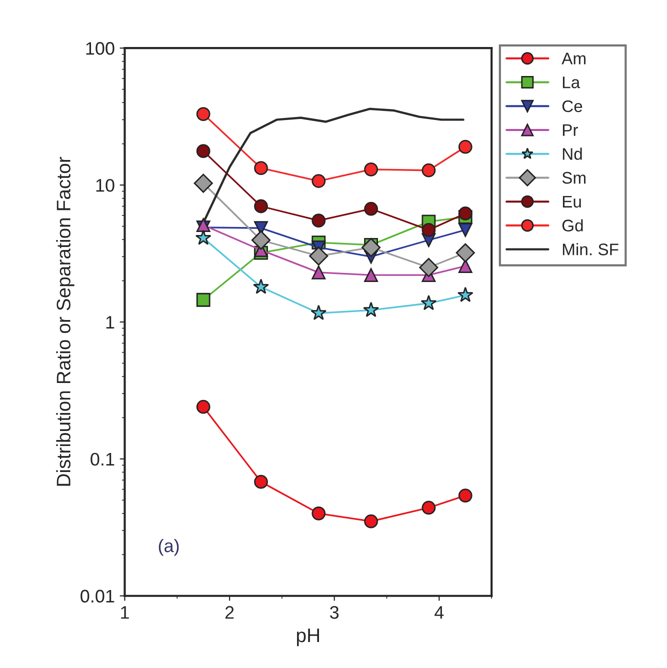 The width and height of the screenshot is (667, 668). What do you see at coordinates (65, 321) in the screenshot?
I see `y-axis-title: Distribution Ratio or Separation Factor` at bounding box center [65, 321].